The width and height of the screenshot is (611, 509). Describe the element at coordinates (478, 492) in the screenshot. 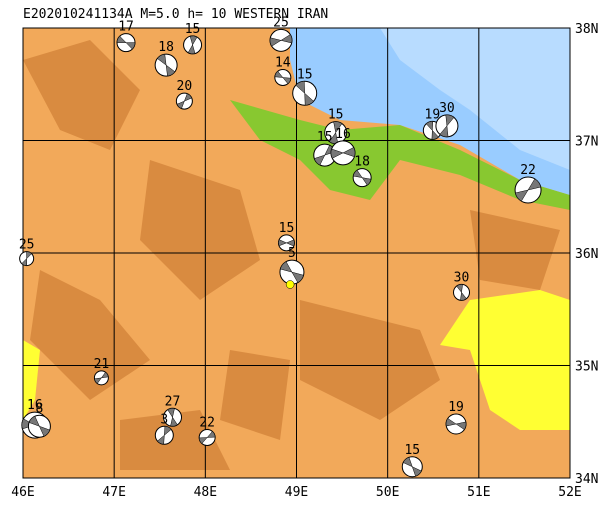

I see `lon-label: 51E` at that location.